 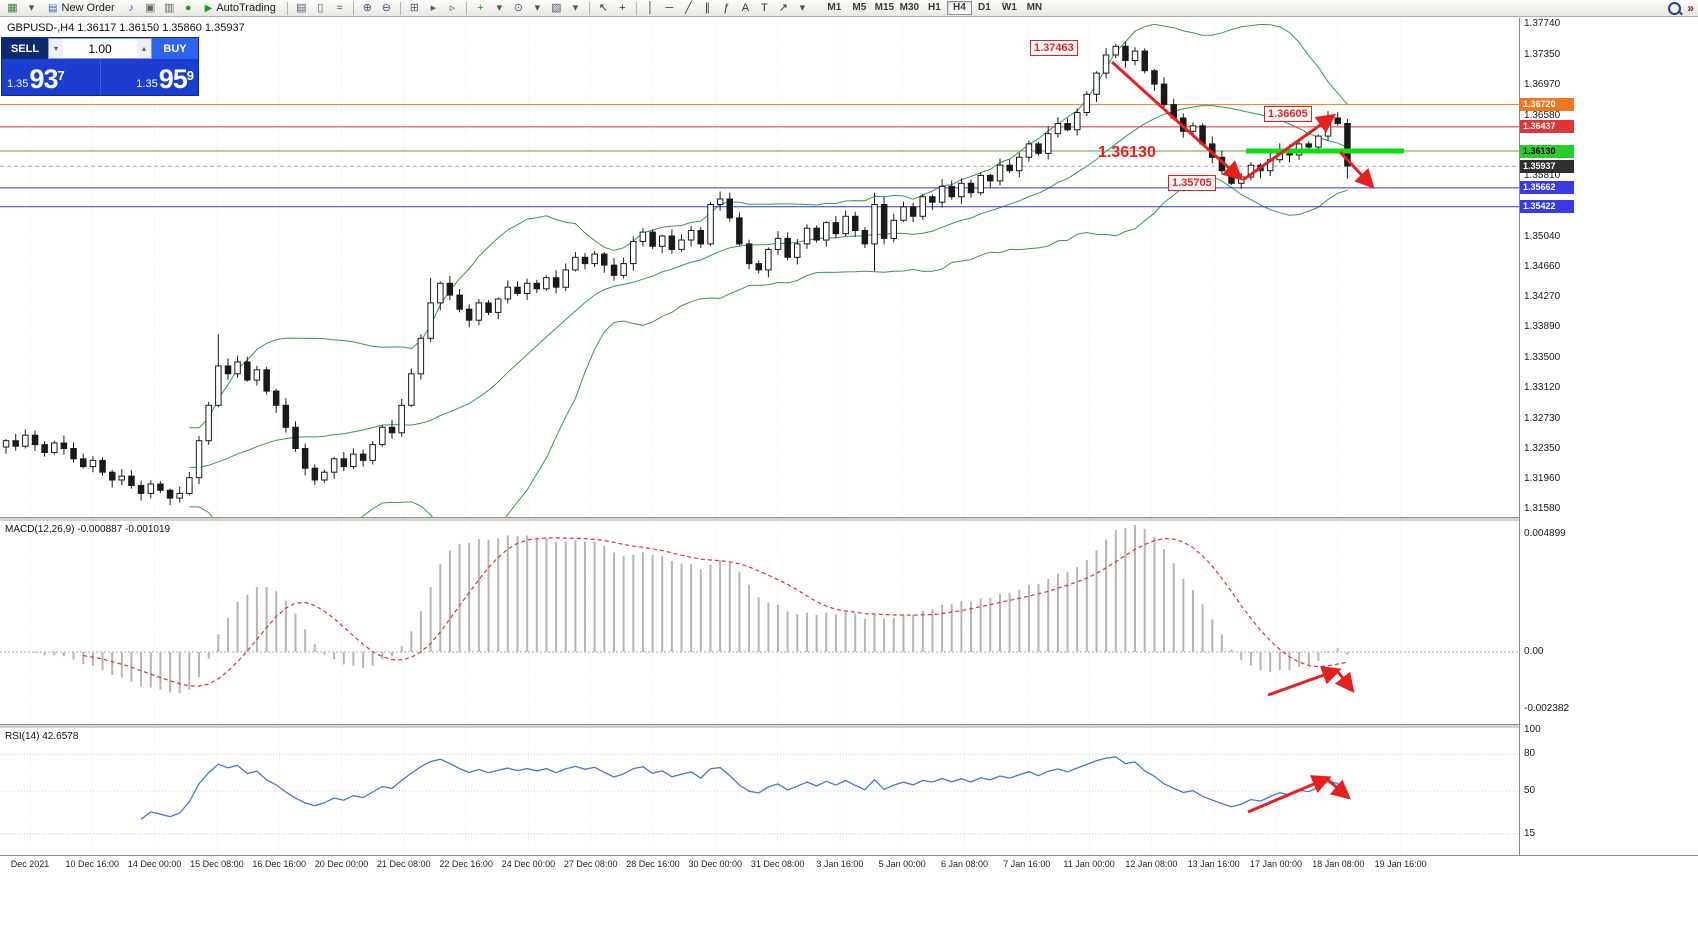 I want to click on macd-axis-label: 0.004899, so click(x=1545, y=534).